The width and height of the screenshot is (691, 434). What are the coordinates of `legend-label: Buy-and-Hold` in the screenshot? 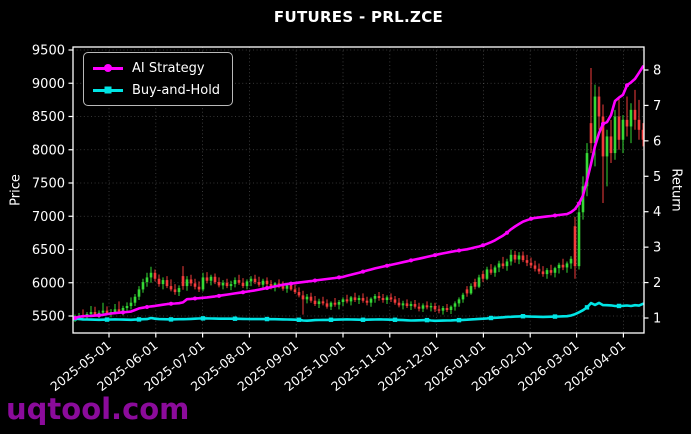 It's located at (176, 90).